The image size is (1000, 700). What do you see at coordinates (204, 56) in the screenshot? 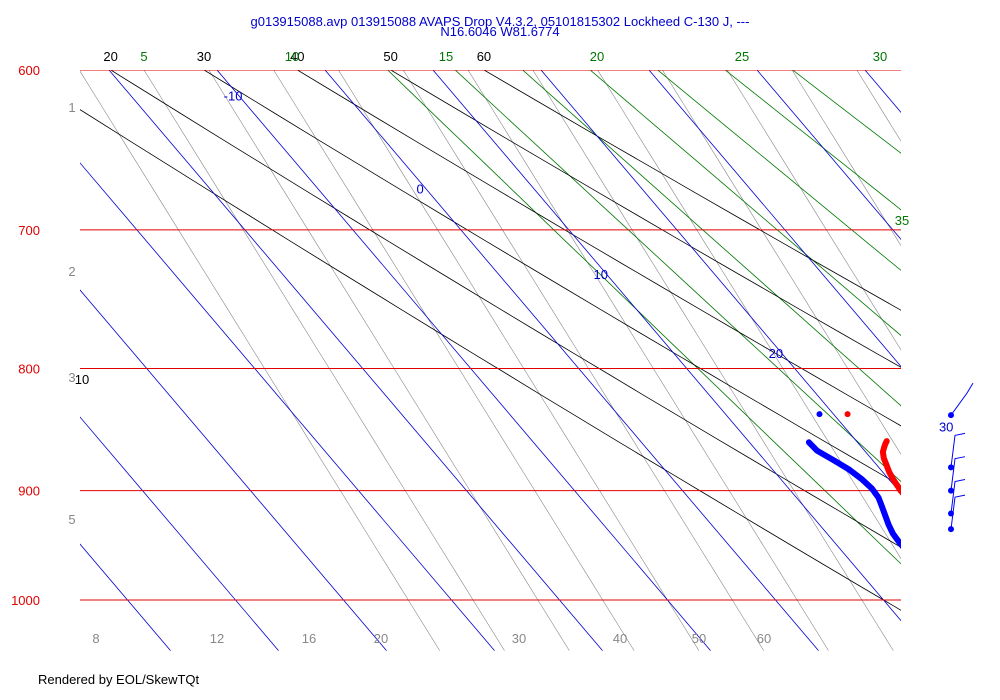
I see `dry-adiabat-label: 30` at bounding box center [204, 56].